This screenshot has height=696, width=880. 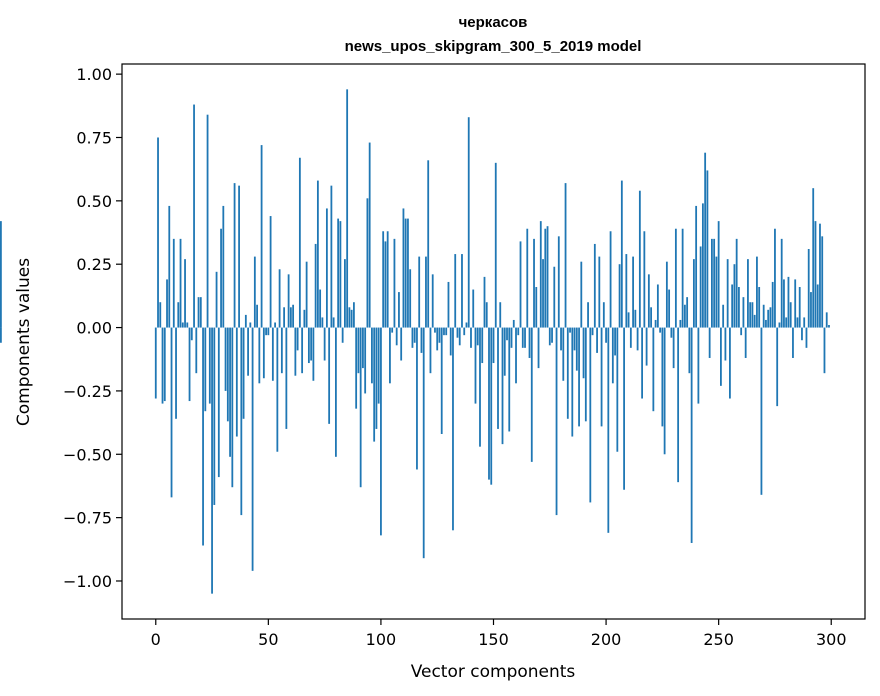 What do you see at coordinates (24, 342) in the screenshot?
I see `y-axis-label: Components values` at bounding box center [24, 342].